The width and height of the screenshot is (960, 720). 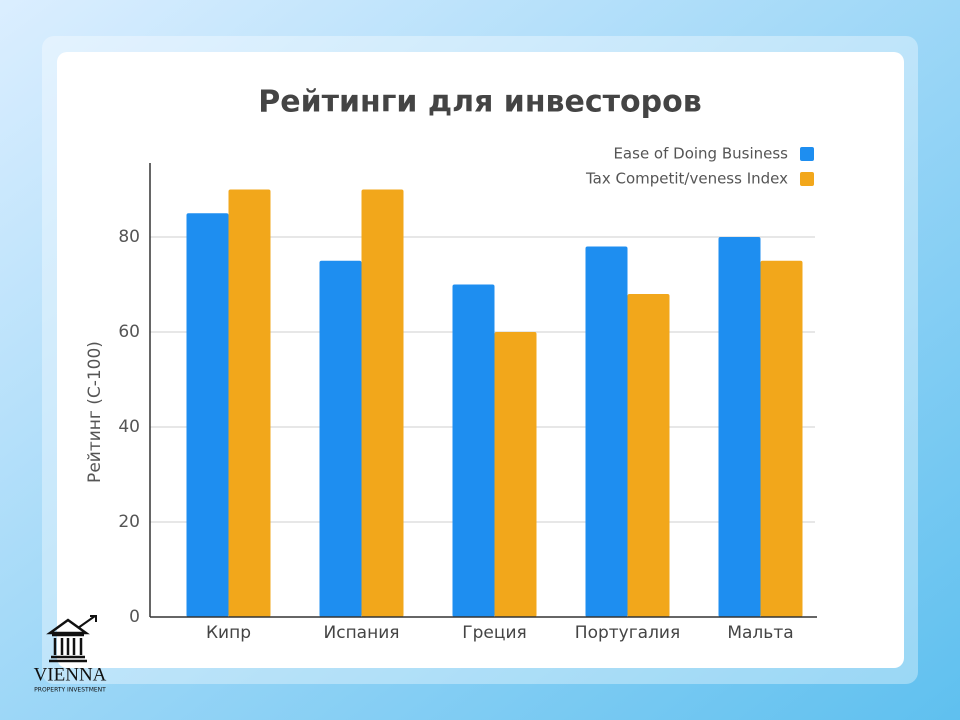 I want to click on x-tick-label: Мальта, so click(x=760, y=633).